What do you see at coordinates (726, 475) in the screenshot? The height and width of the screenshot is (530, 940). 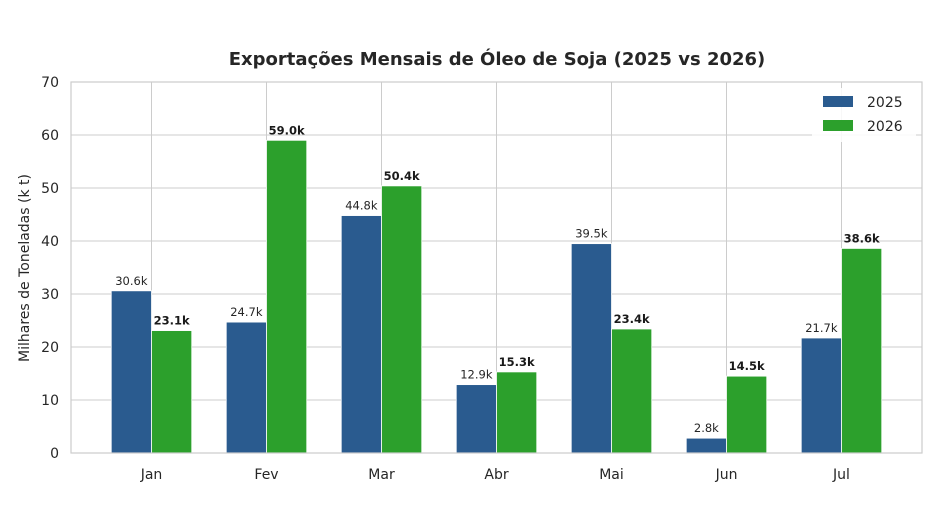 I see `x-tick-label-Jun: Jun` at bounding box center [726, 475].